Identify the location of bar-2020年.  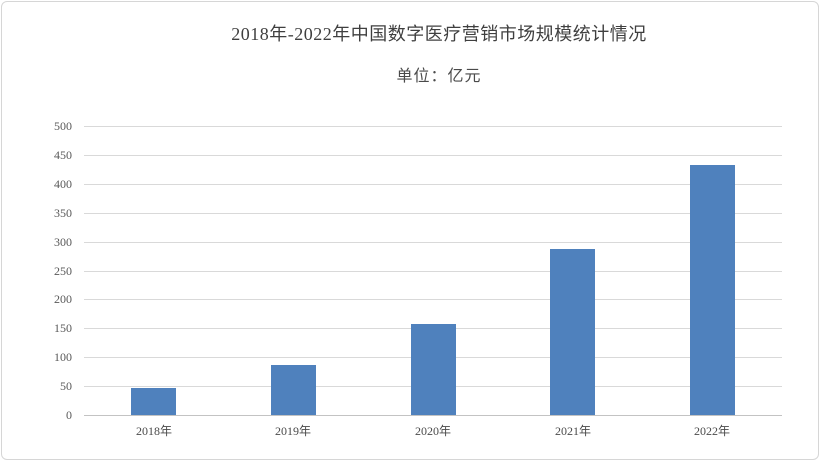
(433, 369).